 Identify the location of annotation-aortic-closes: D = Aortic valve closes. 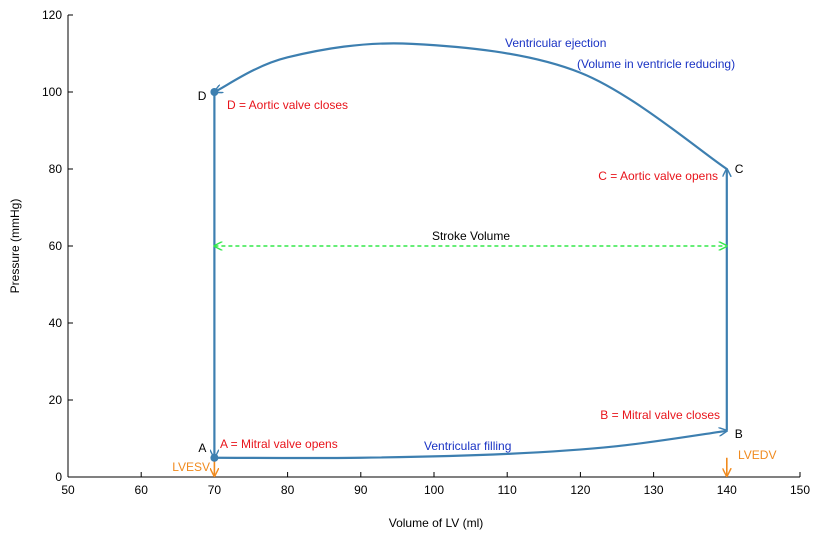
(287, 105).